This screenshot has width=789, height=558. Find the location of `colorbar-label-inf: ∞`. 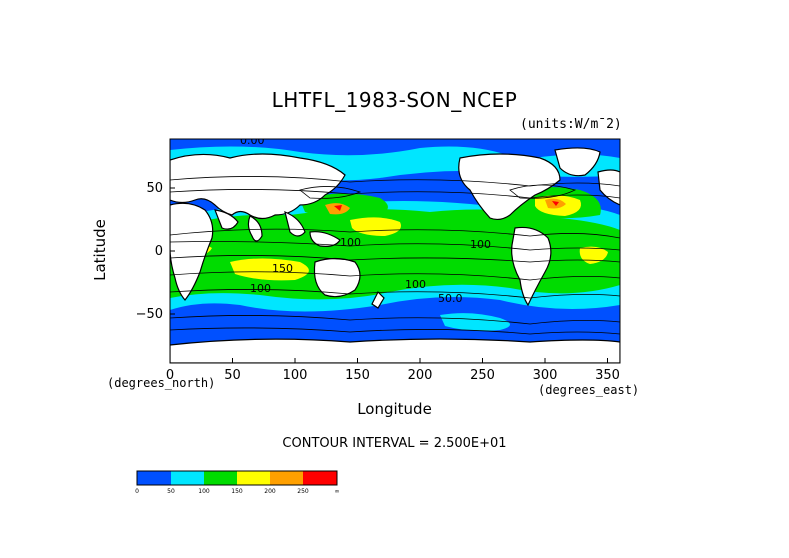

colorbar-label-inf: ∞ is located at coordinates (337, 491).